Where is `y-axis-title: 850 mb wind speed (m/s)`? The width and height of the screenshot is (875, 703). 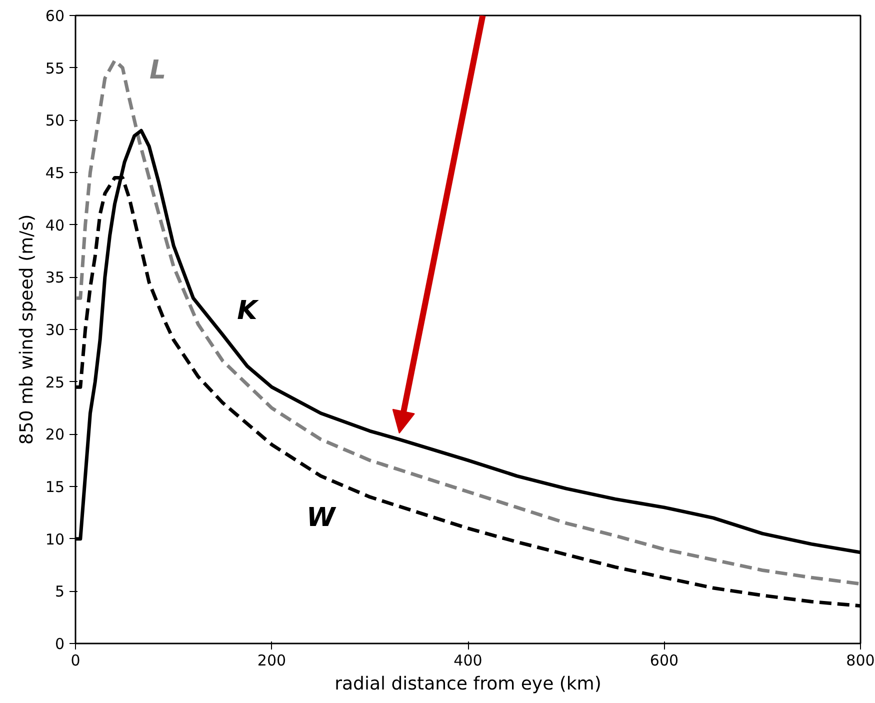
y-axis-title: 850 mb wind speed (m/s) is located at coordinates (27, 329).